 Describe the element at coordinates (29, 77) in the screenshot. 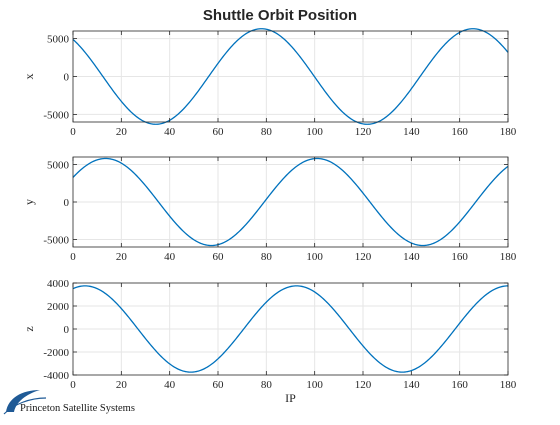

I see `y-axis-label: x` at that location.